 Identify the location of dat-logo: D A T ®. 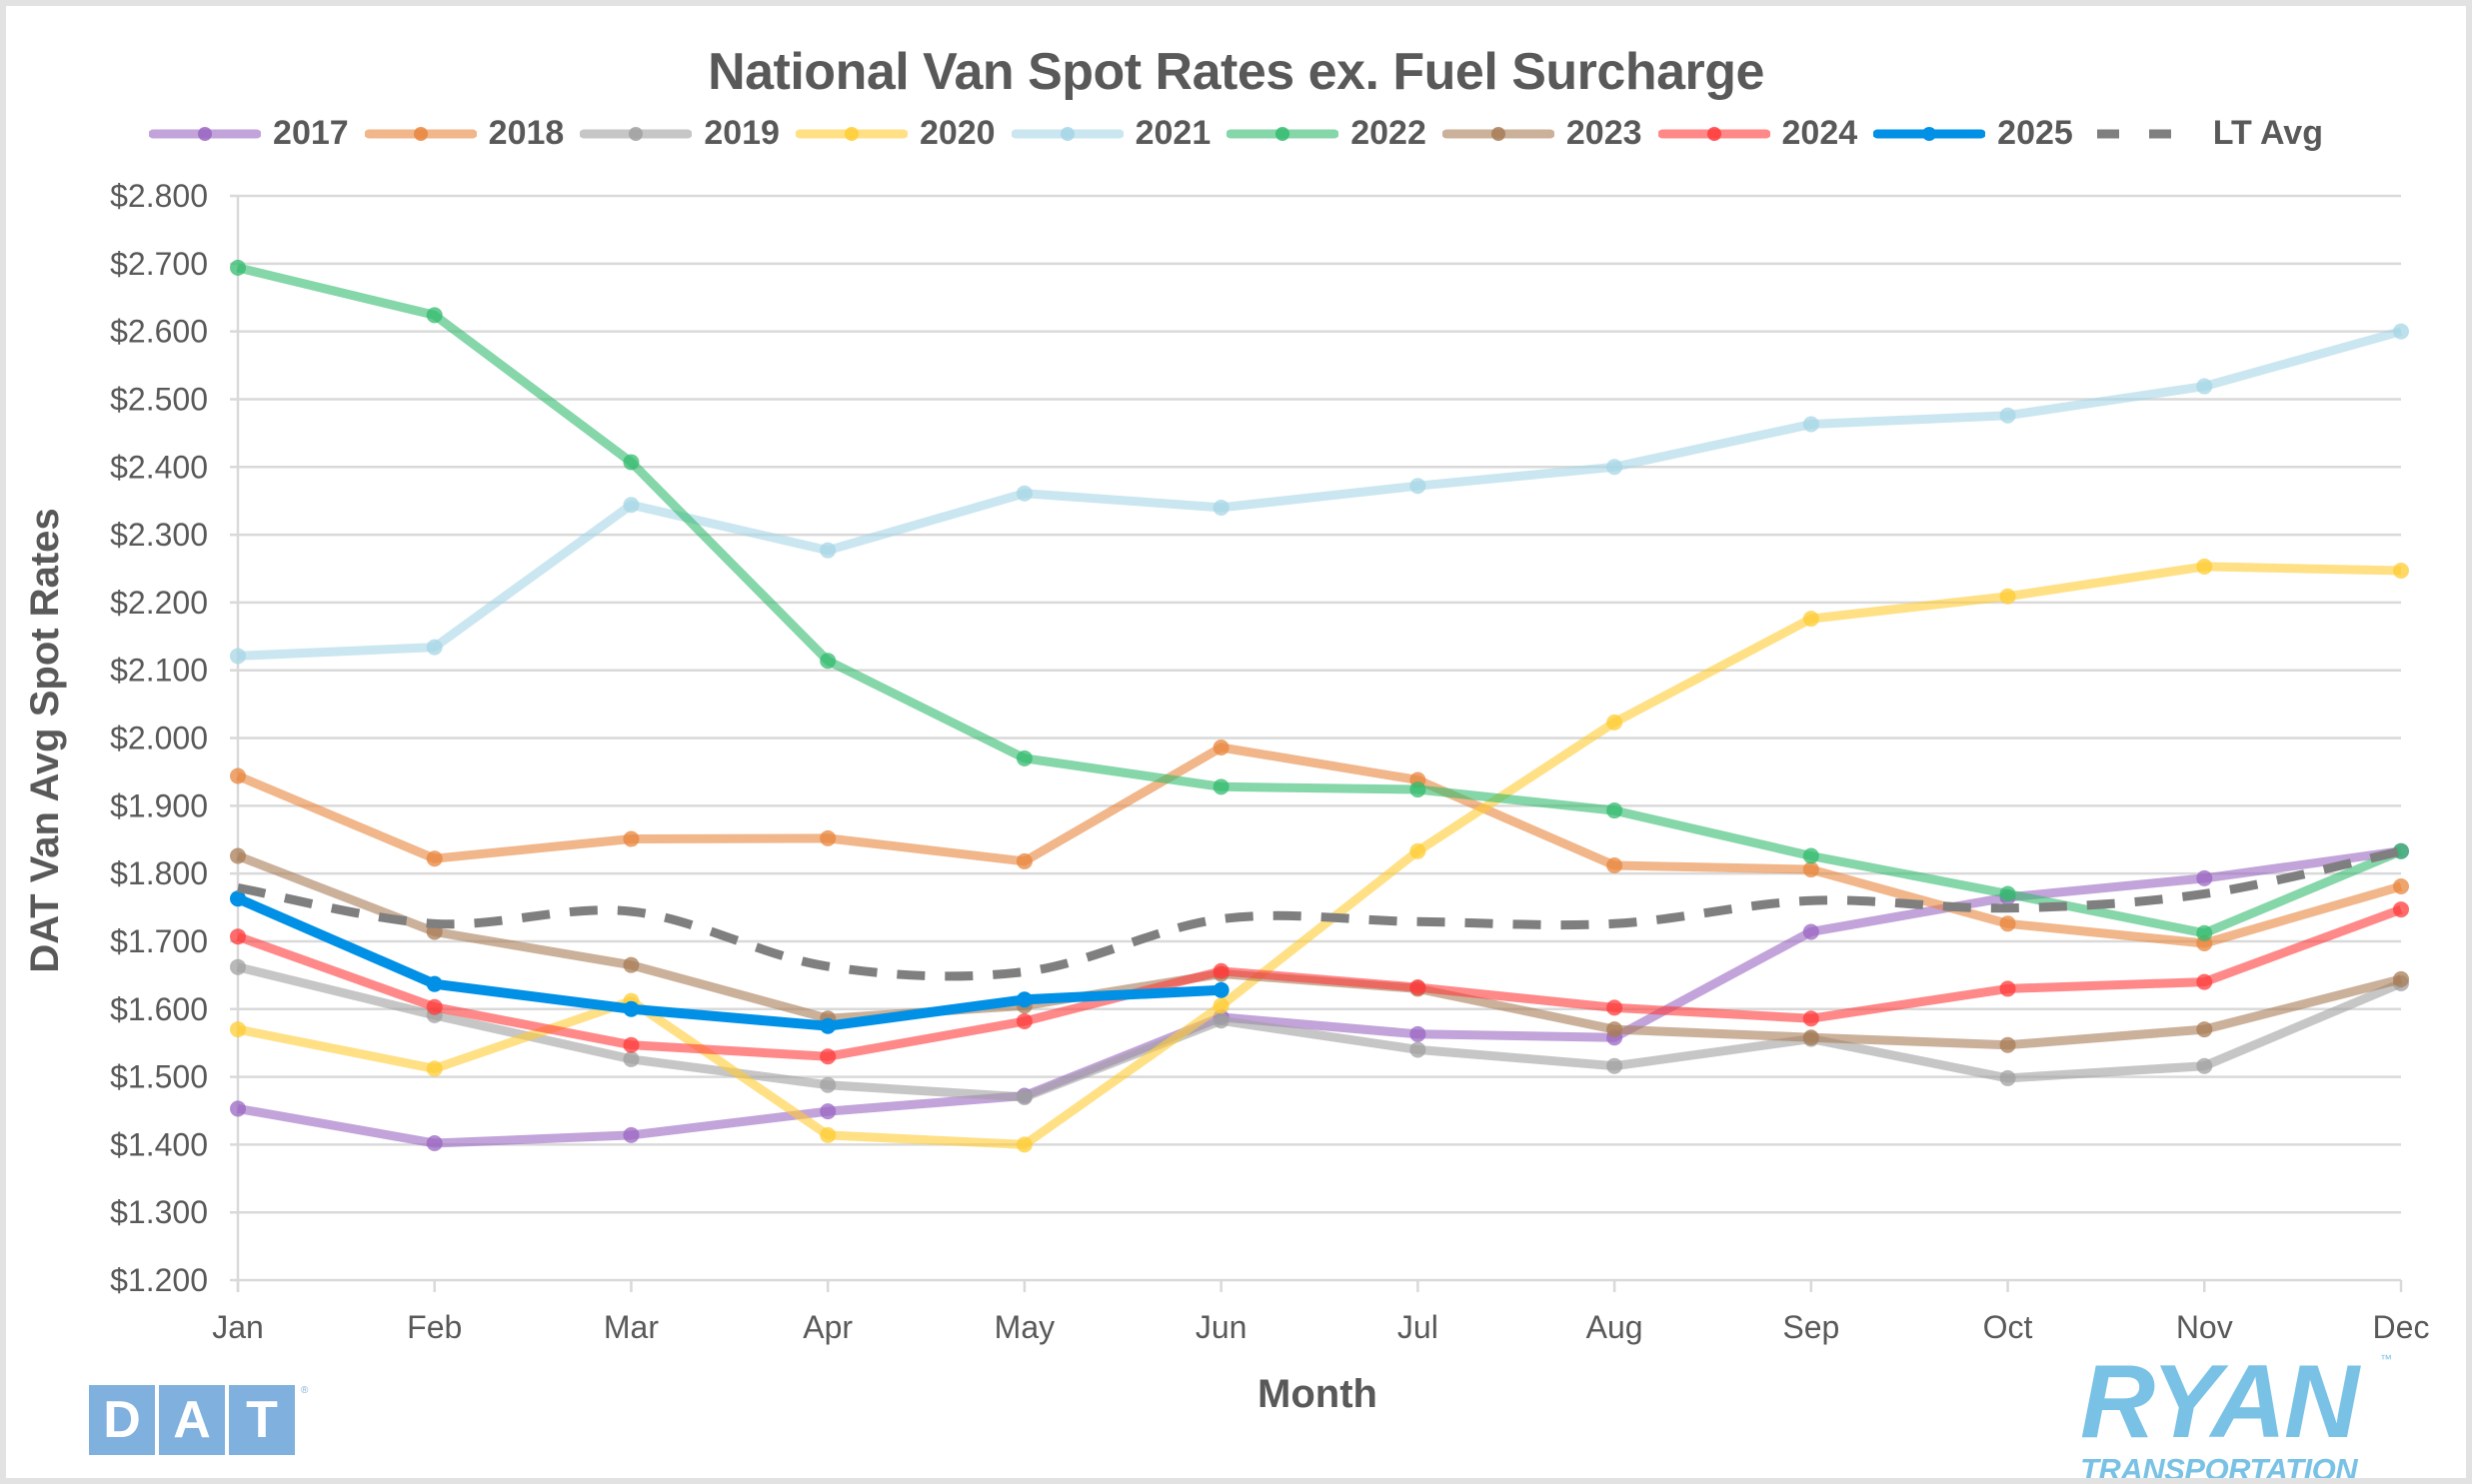
(198, 1420).